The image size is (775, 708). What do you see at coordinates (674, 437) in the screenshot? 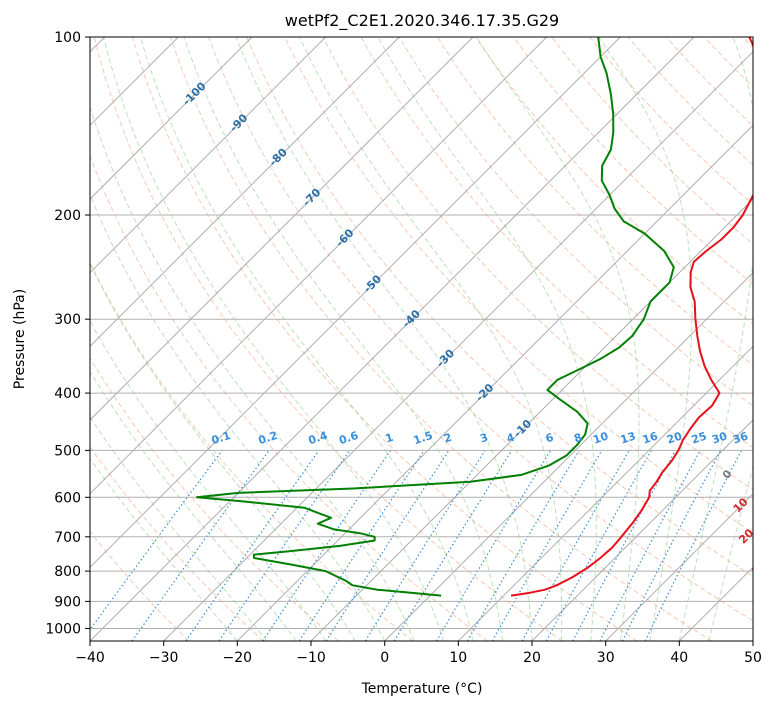
I see `mixing-ratio-label: 20` at bounding box center [674, 437].